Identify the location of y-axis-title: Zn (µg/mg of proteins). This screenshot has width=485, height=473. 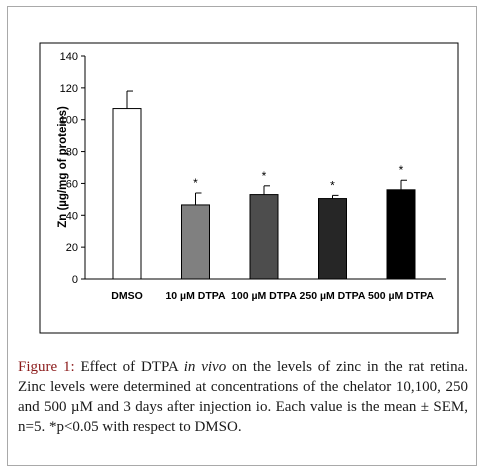
(63, 167).